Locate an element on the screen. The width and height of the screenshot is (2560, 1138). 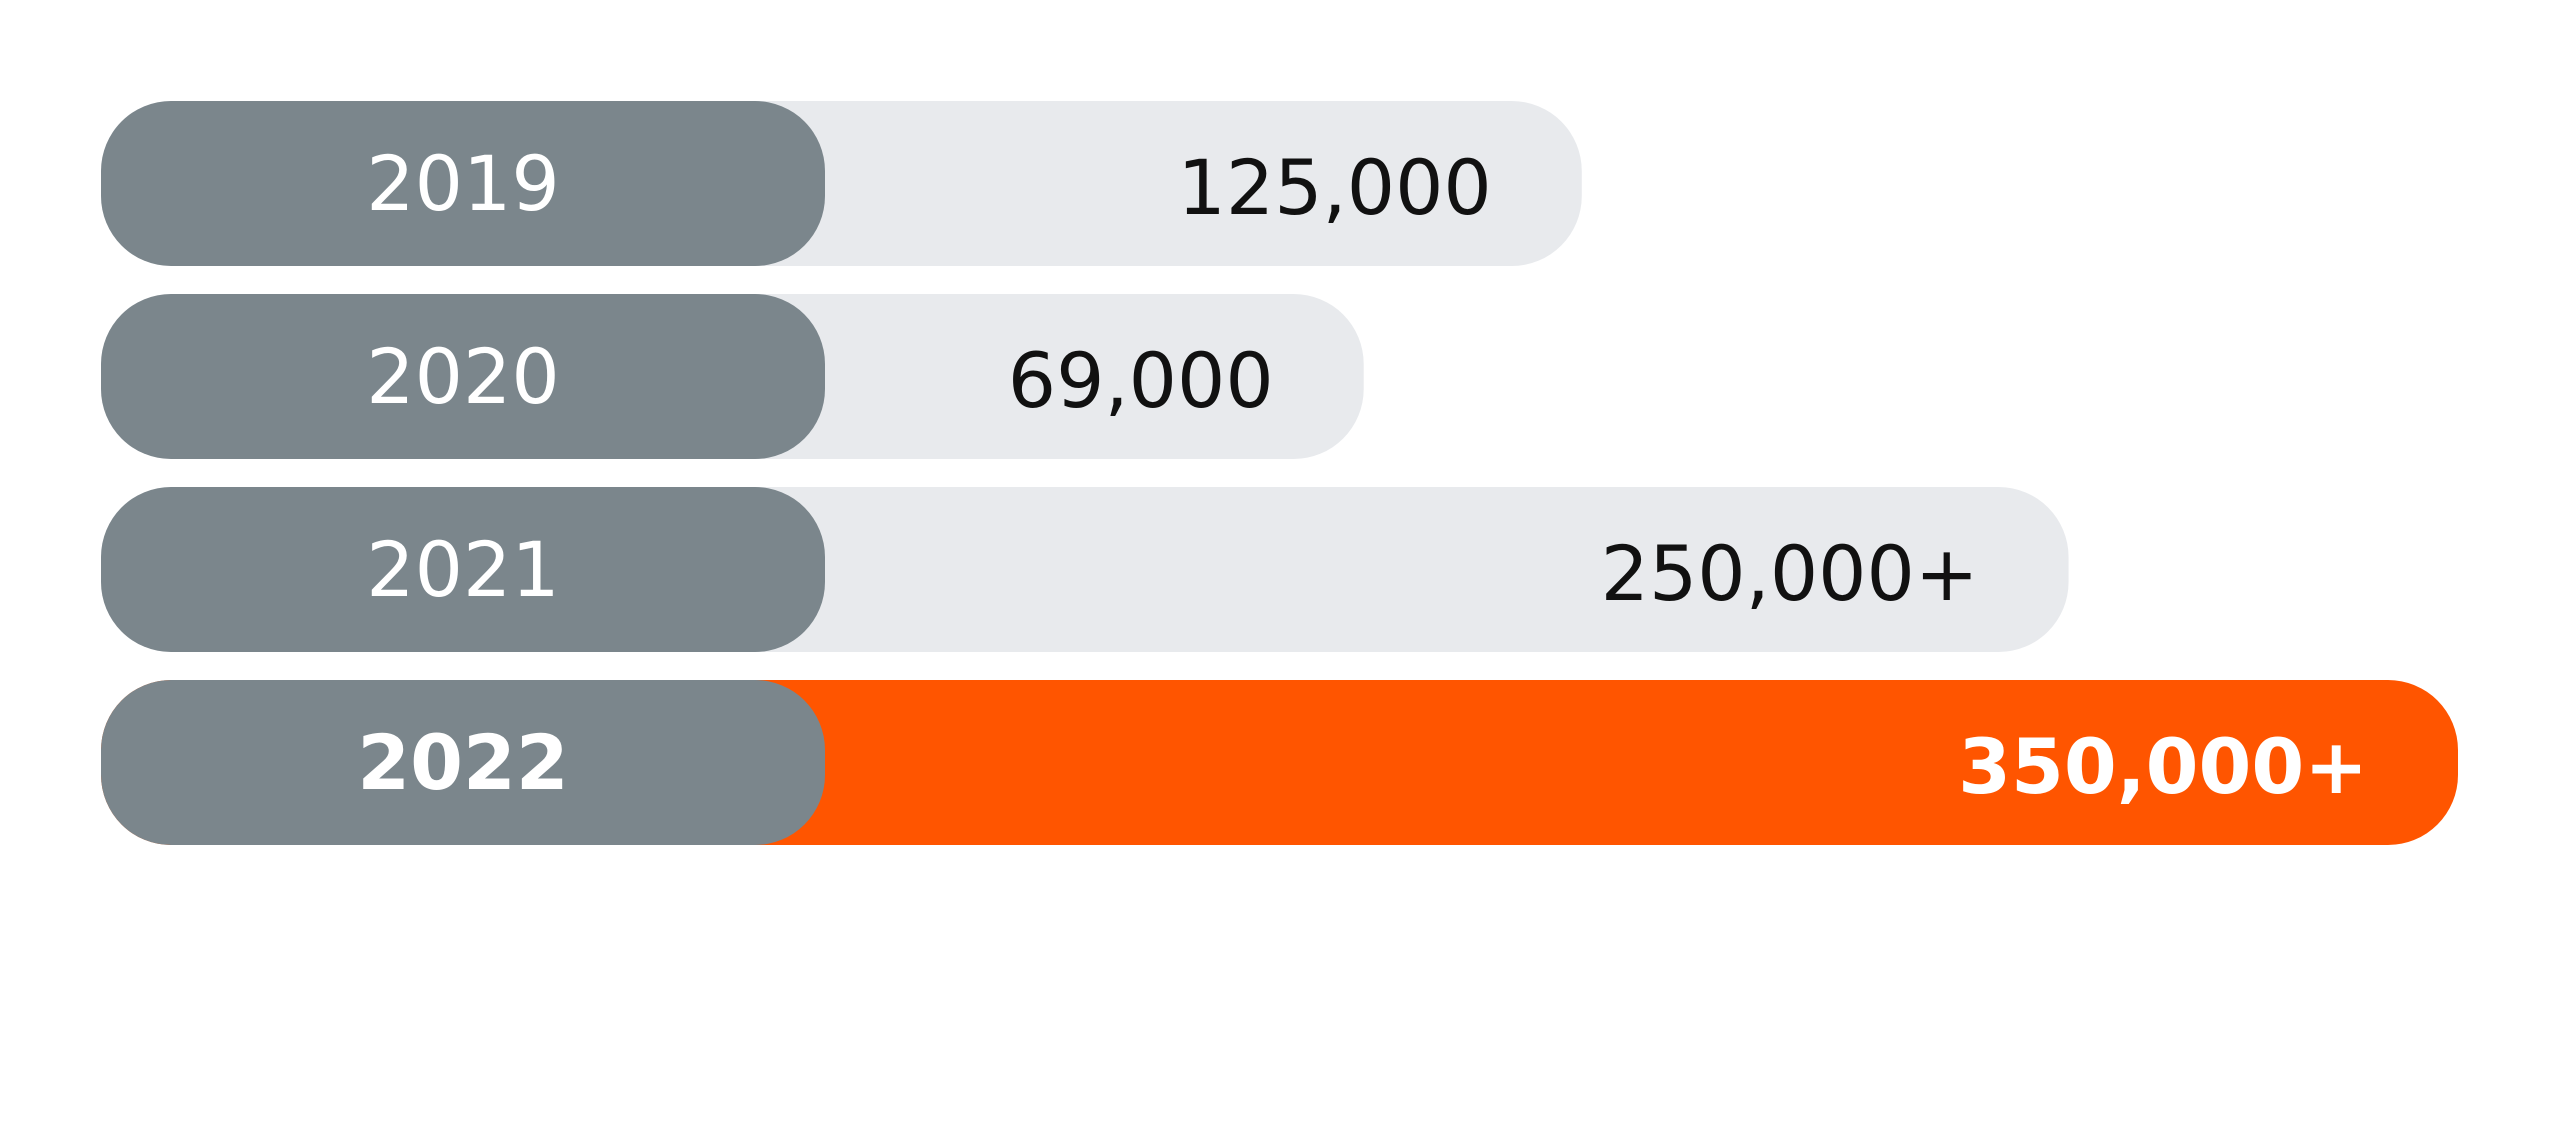
category-label: 2021 is located at coordinates (462, 569).